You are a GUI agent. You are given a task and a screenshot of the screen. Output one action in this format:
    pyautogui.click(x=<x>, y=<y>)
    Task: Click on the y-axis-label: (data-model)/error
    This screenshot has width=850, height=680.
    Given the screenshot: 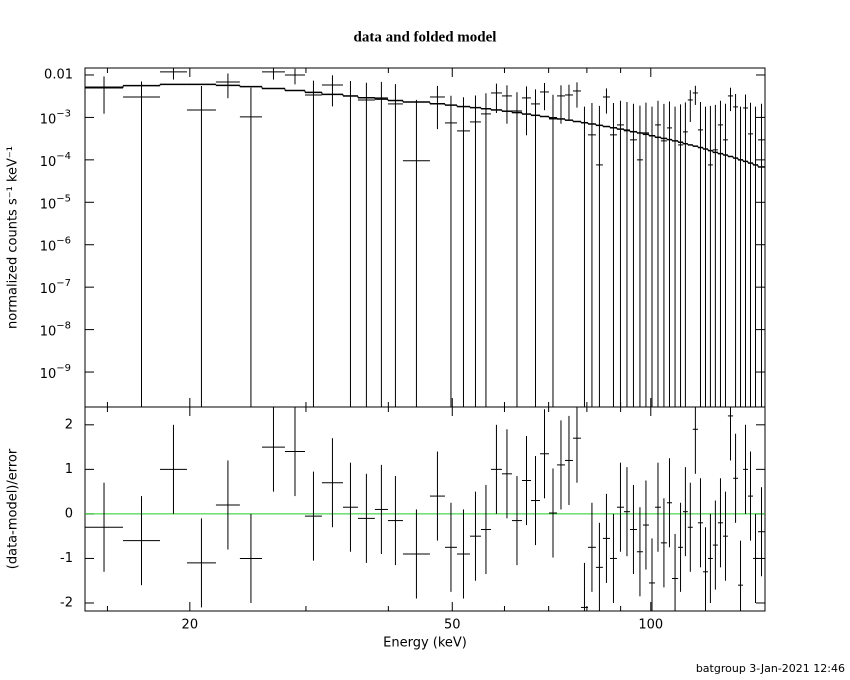 What is the action you would take?
    pyautogui.click(x=13, y=508)
    